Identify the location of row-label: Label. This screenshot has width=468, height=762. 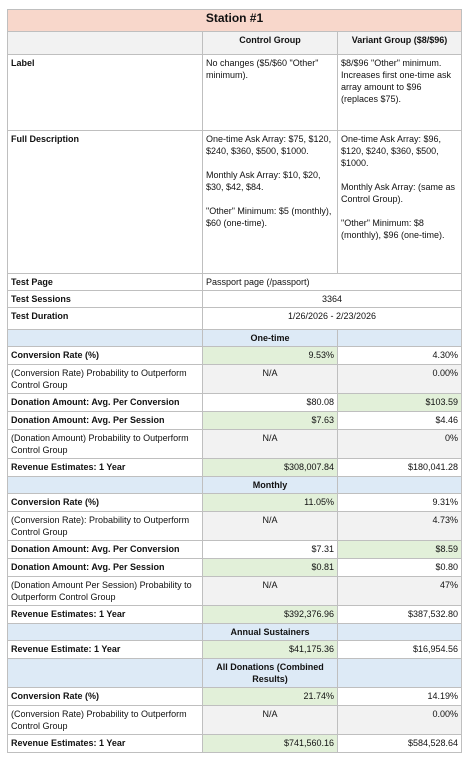
(105, 92).